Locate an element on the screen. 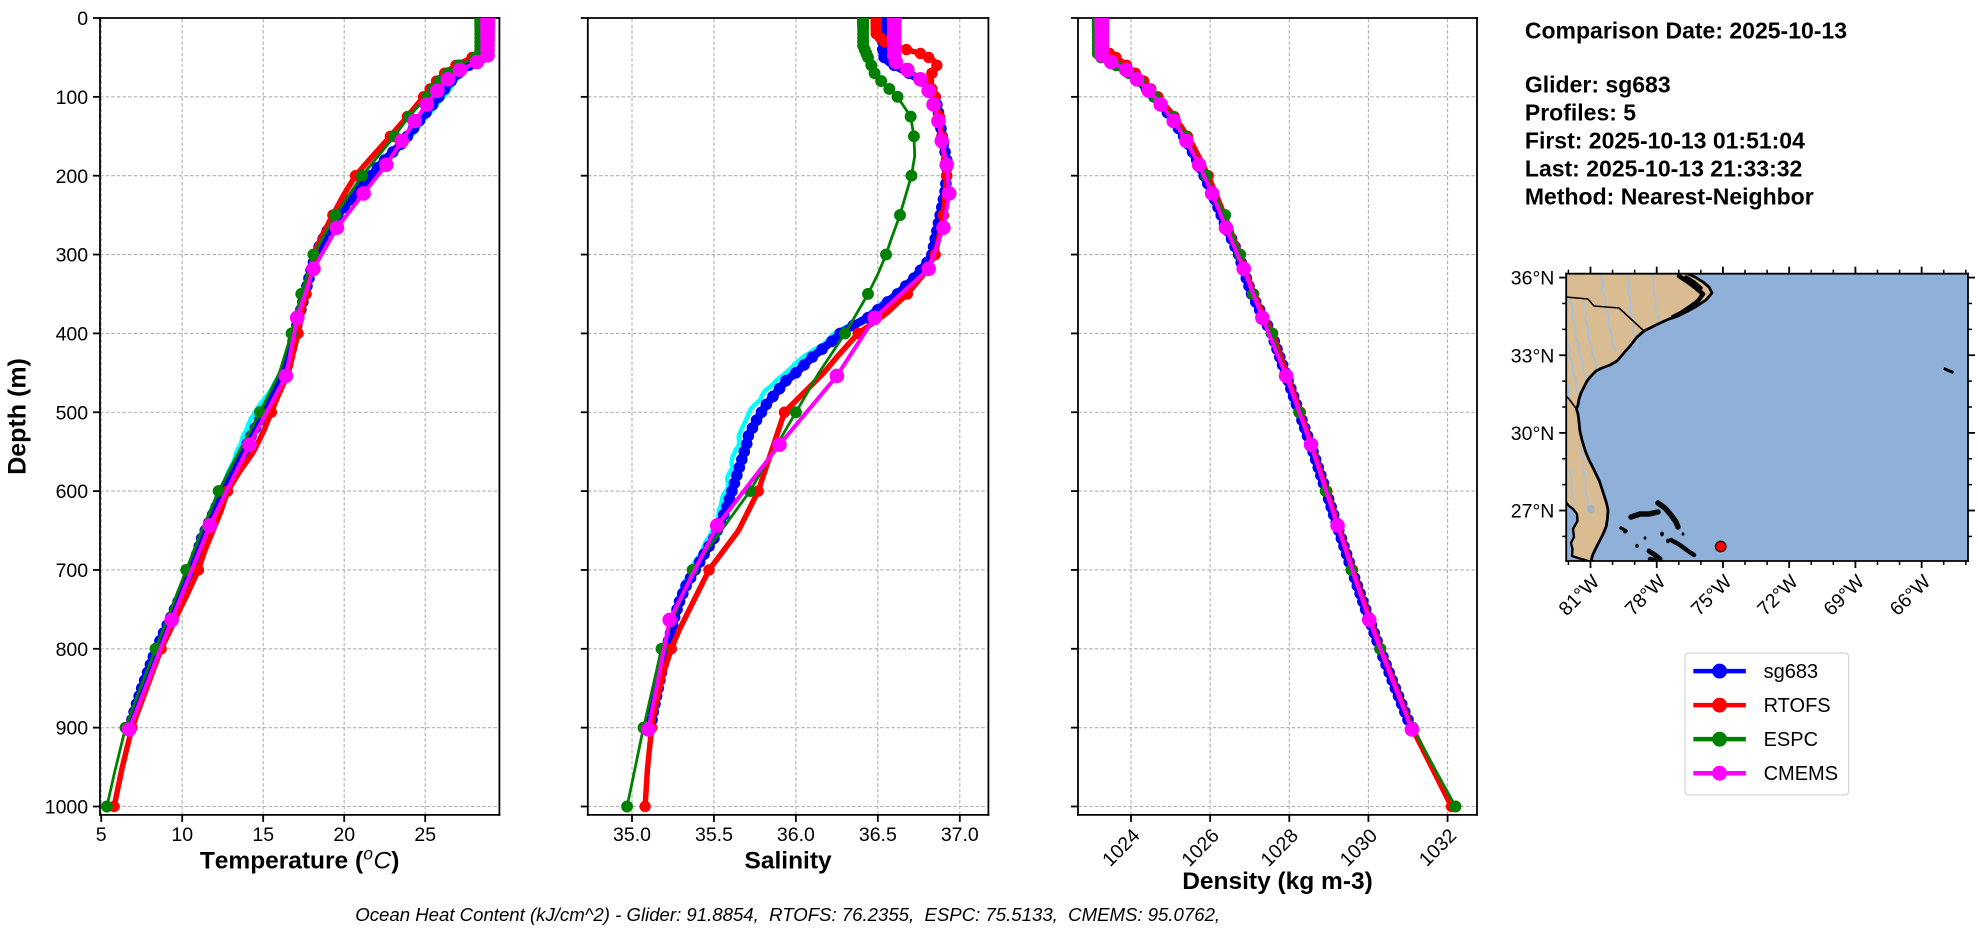  svg-text: 25 is located at coordinates (425, 835).